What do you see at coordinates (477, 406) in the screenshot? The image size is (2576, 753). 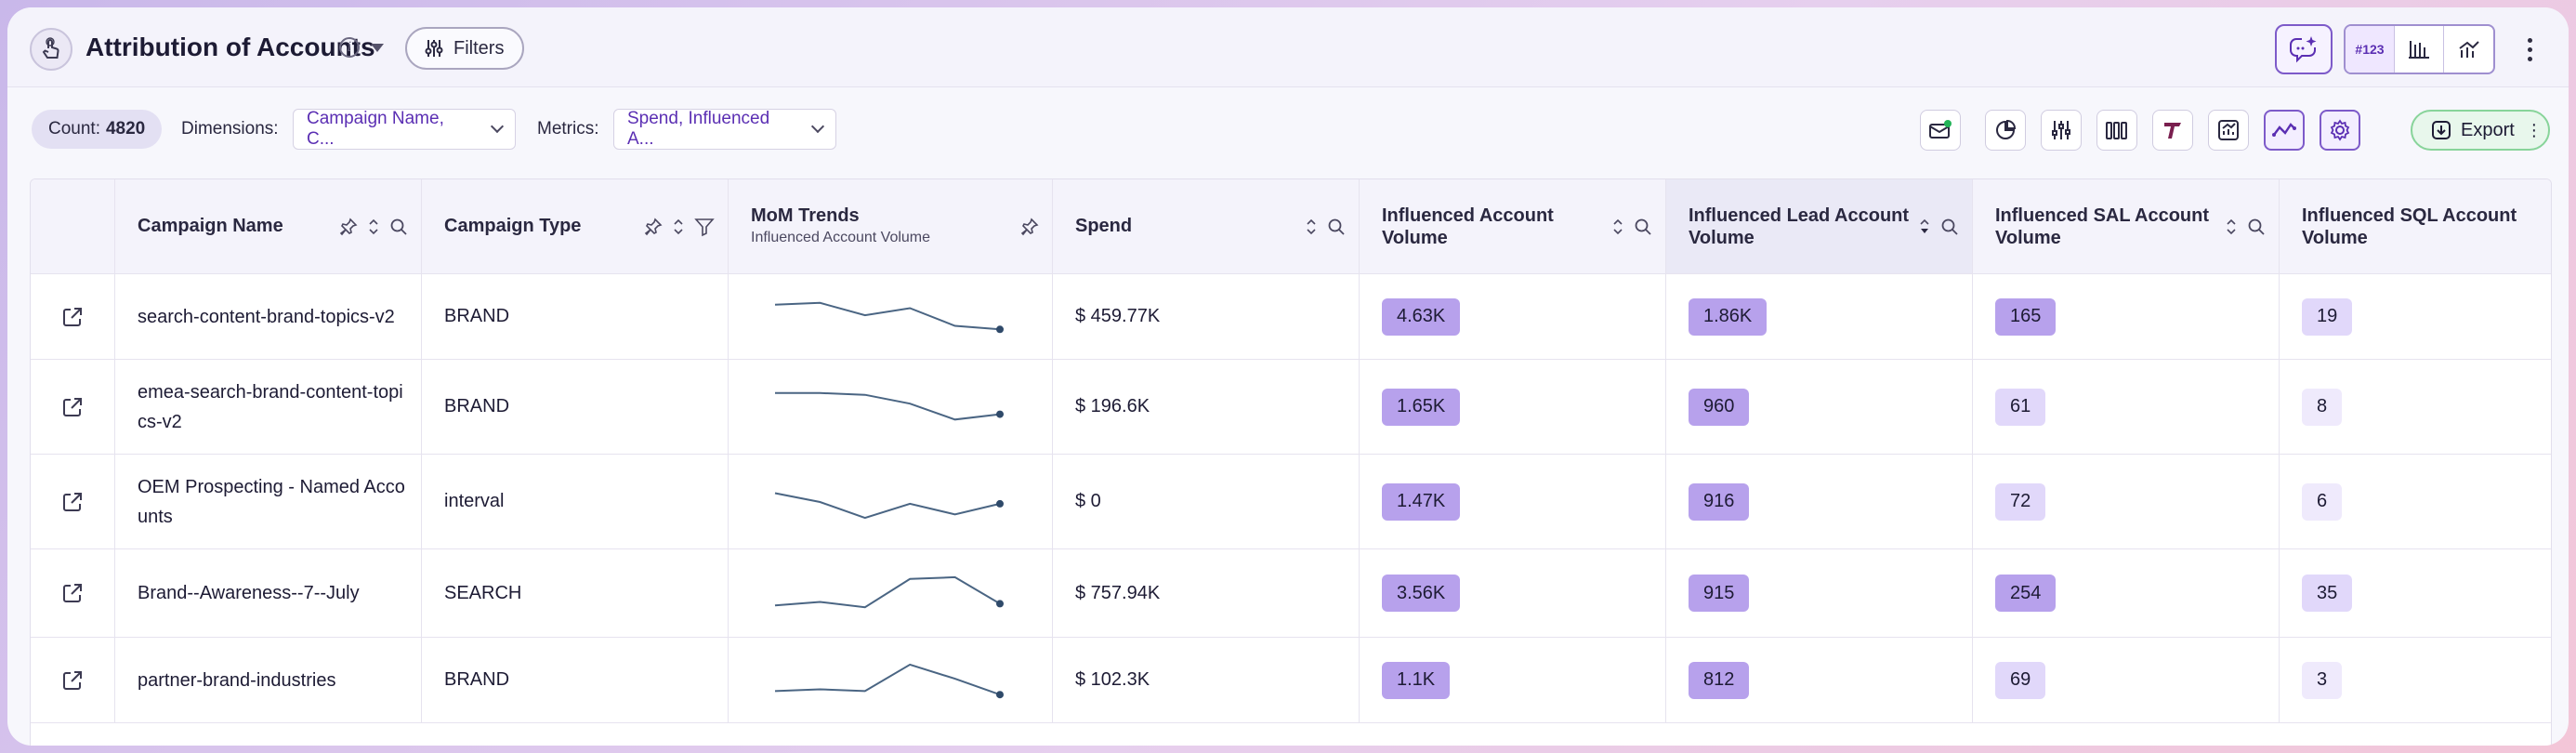 I see `campaign-type: BRAND` at bounding box center [477, 406].